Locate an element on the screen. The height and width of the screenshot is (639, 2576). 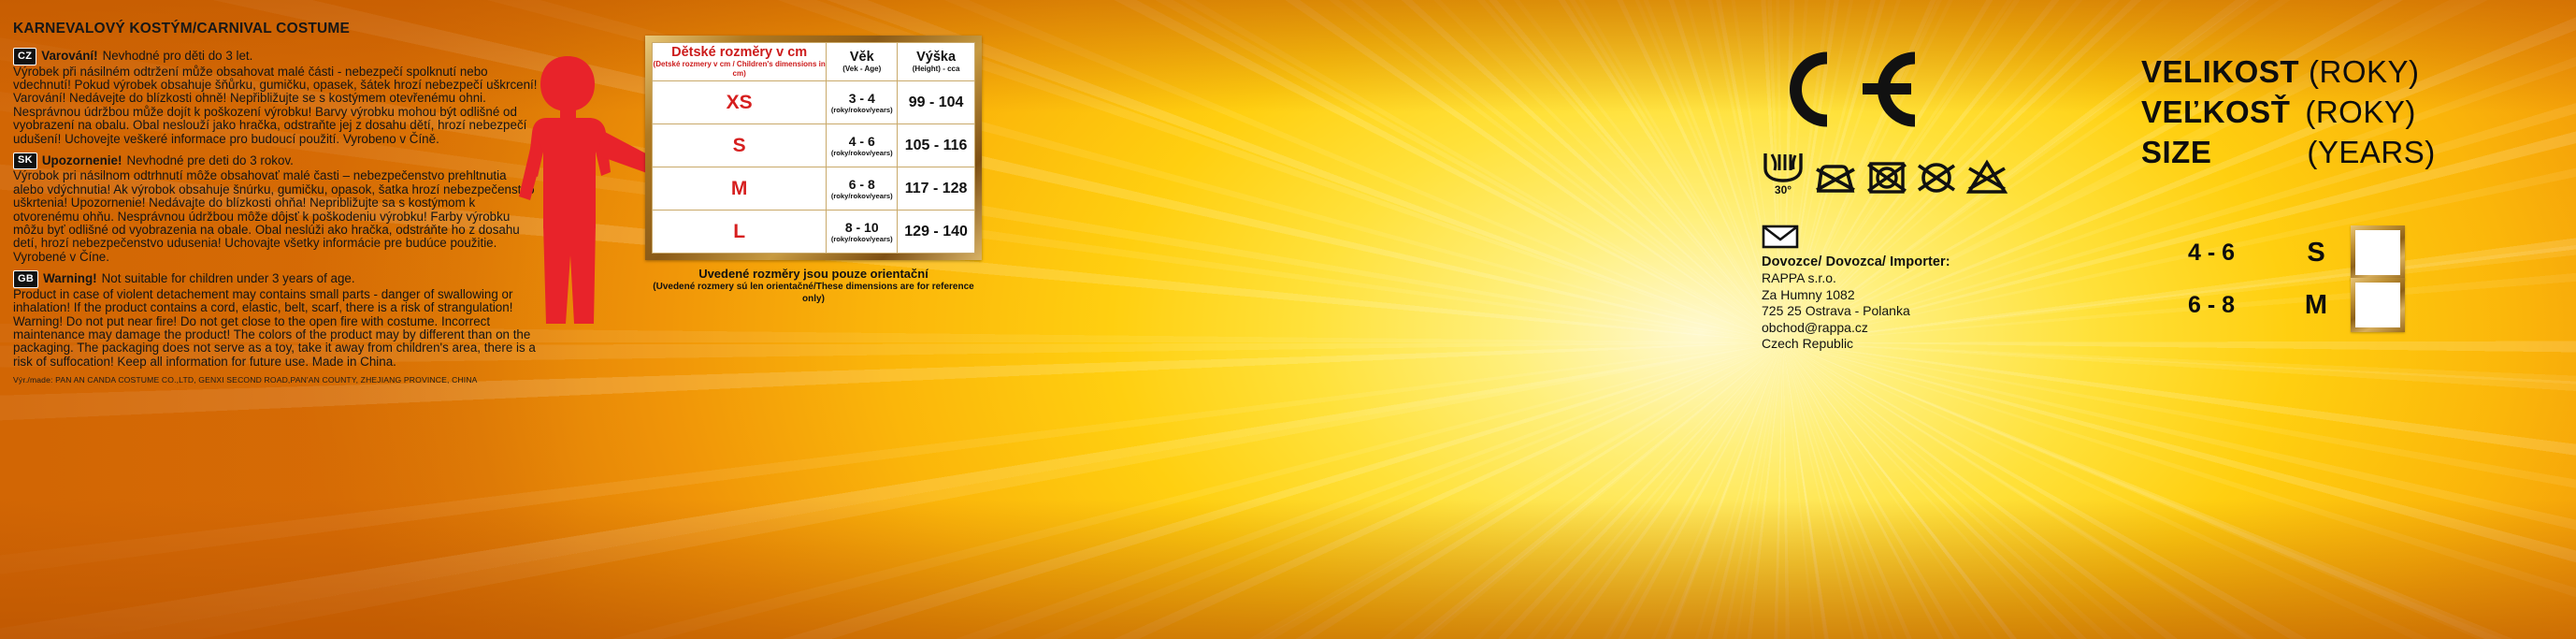
age-value: 3 - 4 is located at coordinates (862, 98).